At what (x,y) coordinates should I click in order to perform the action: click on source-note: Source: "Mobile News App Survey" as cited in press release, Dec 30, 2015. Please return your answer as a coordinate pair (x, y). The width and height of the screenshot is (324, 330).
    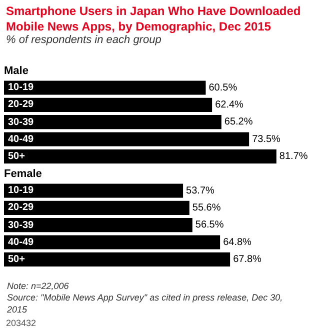
    Looking at the image, I should click on (144, 303).